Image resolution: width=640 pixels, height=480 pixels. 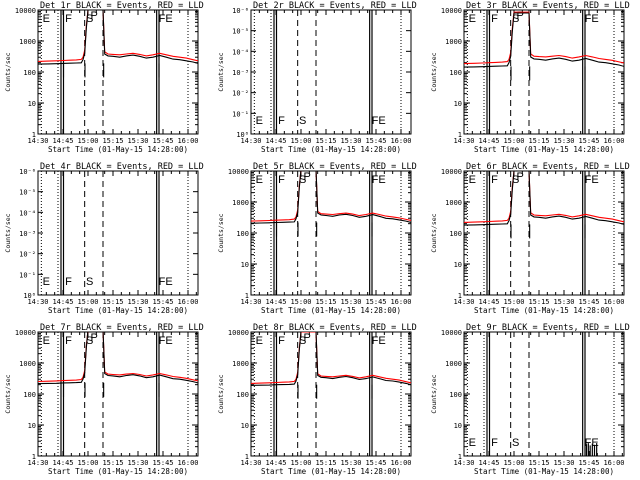 What do you see at coordinates (335, 328) in the screenshot?
I see `panel-title: Det 8r BLACK = Events, RED = LLD` at bounding box center [335, 328].